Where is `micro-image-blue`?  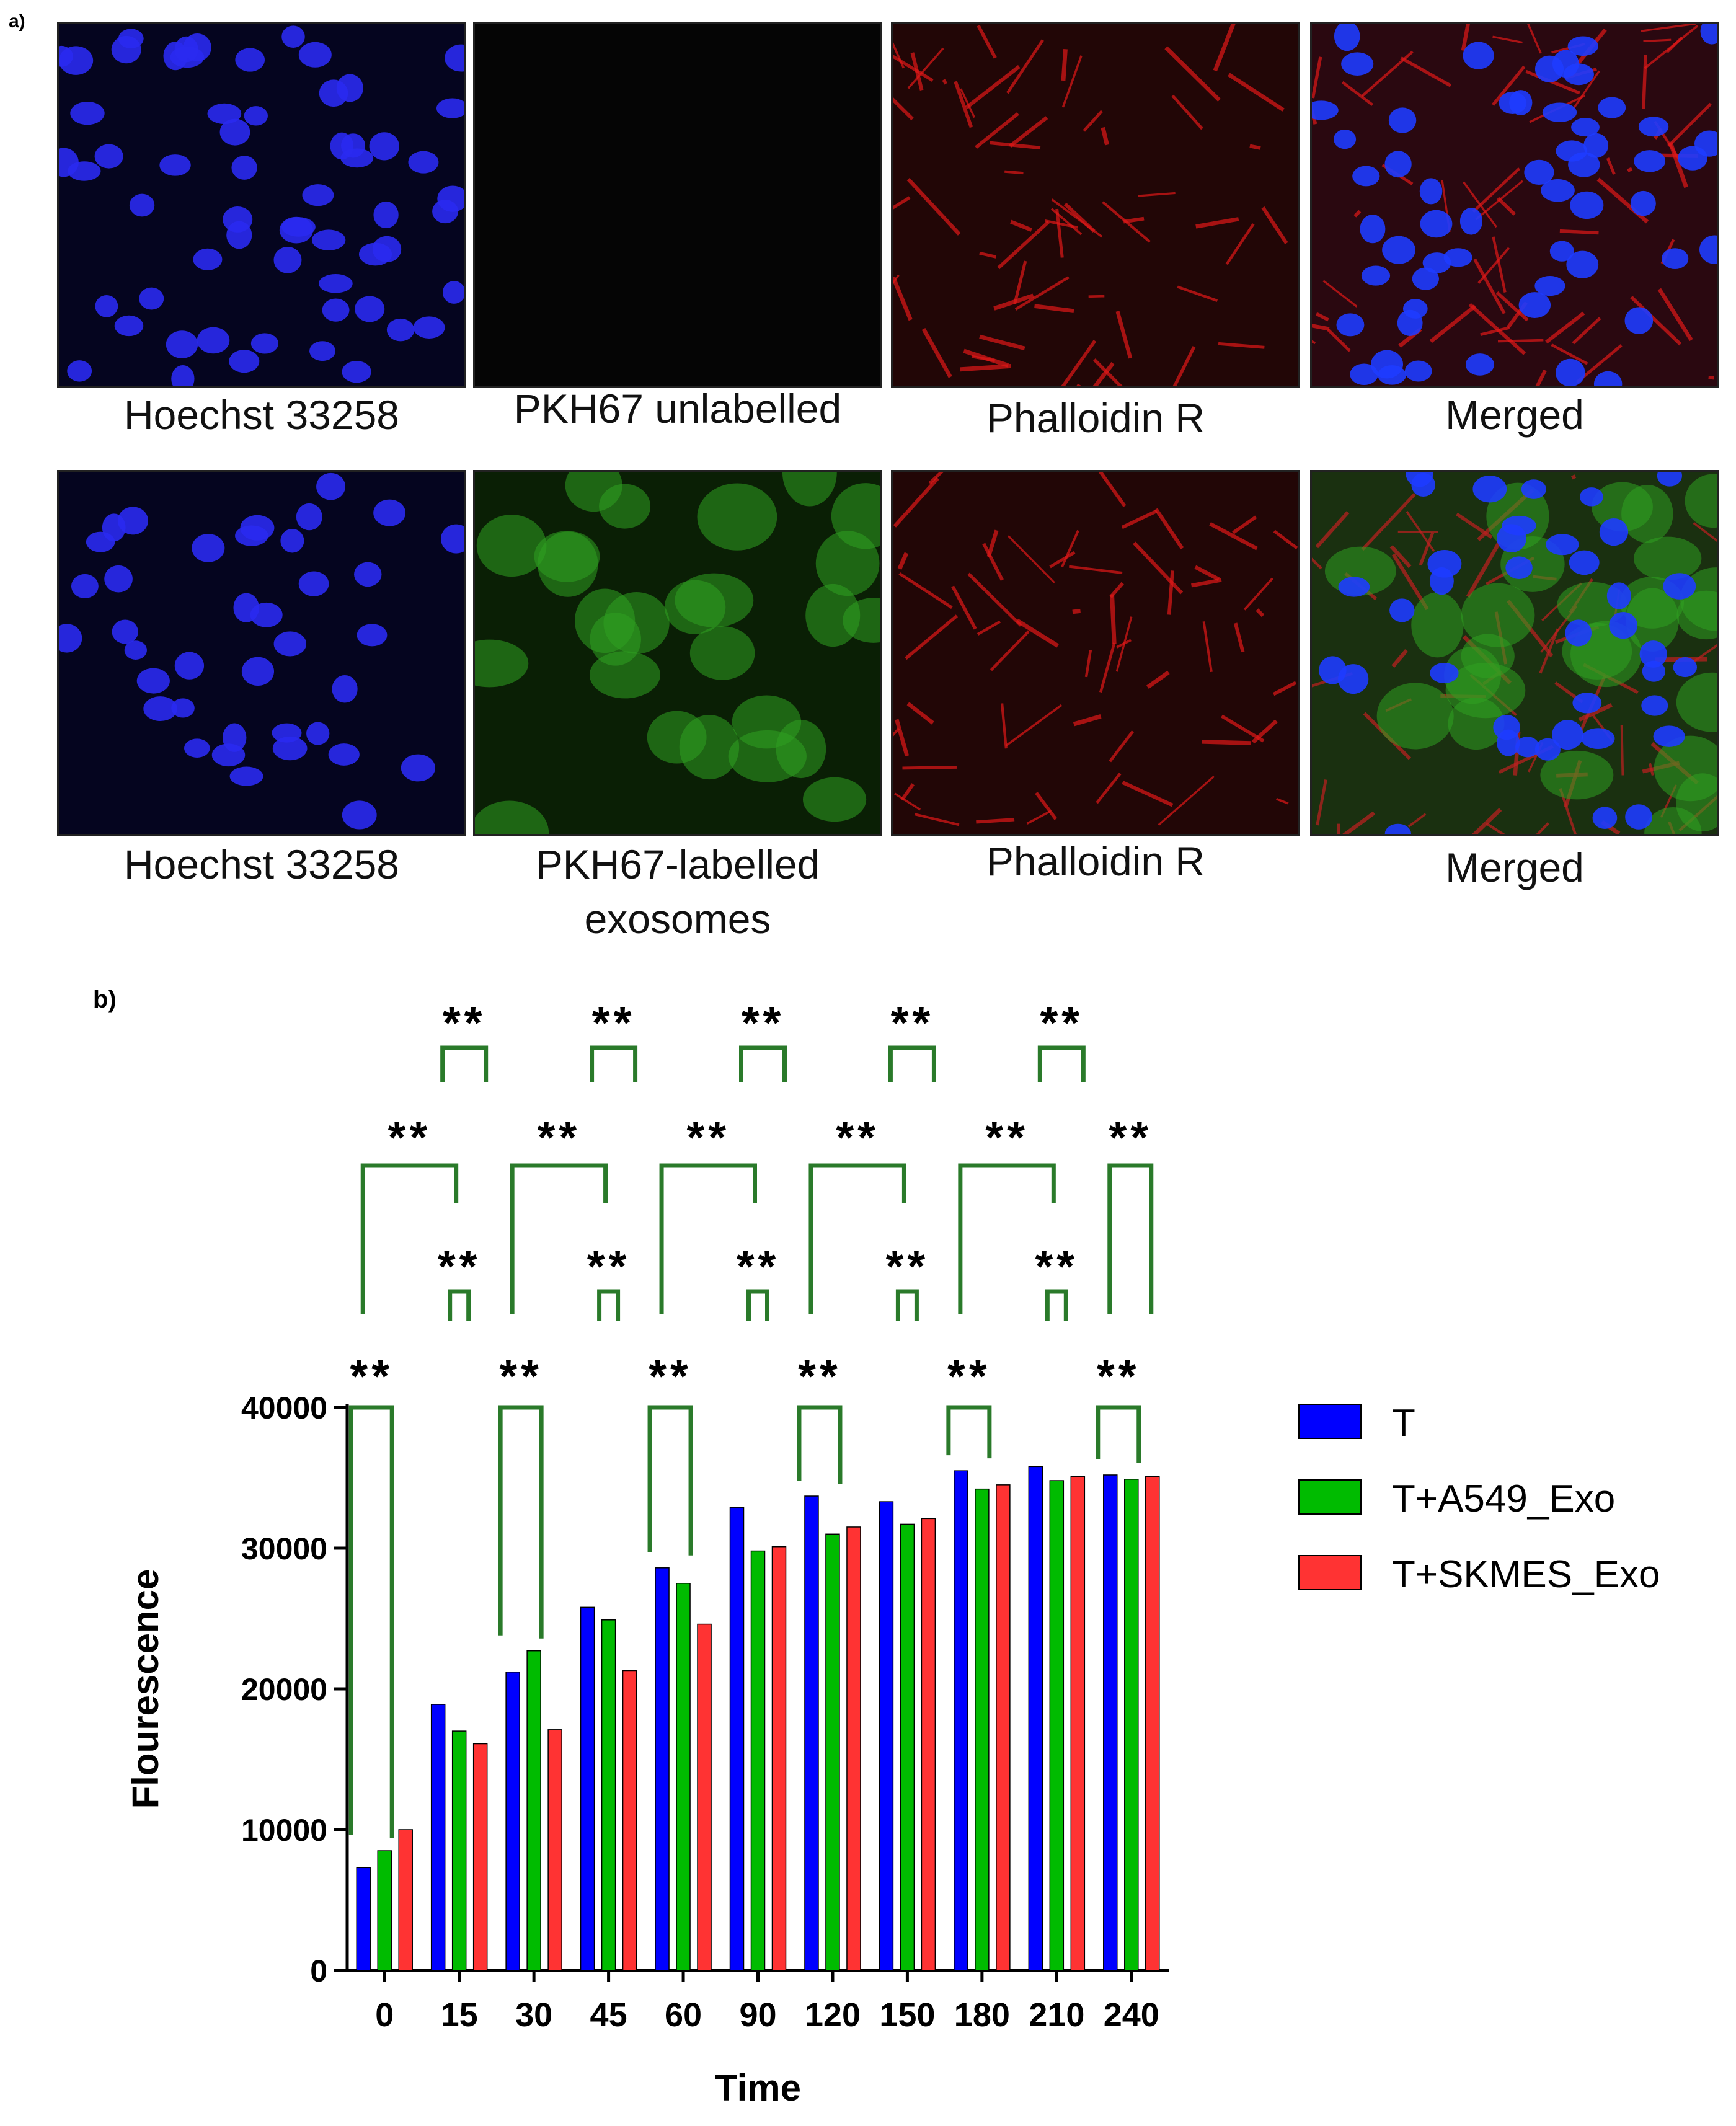
micro-image-blue is located at coordinates (261, 653).